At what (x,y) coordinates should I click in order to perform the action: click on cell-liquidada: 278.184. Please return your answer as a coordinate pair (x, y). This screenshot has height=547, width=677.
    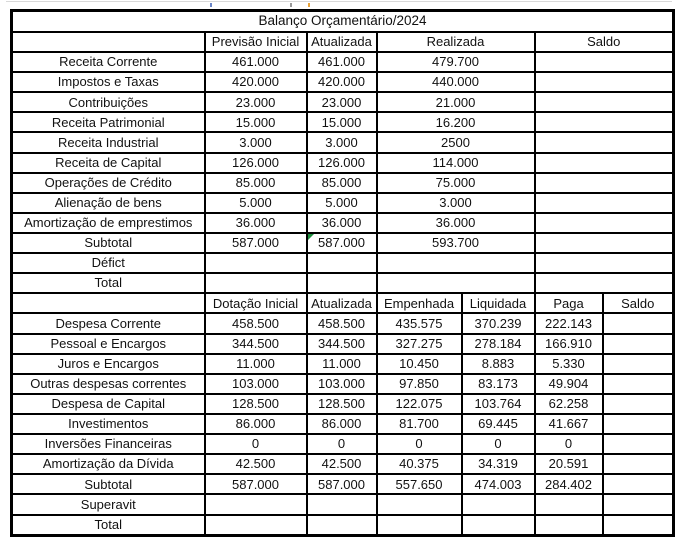
    Looking at the image, I should click on (498, 343).